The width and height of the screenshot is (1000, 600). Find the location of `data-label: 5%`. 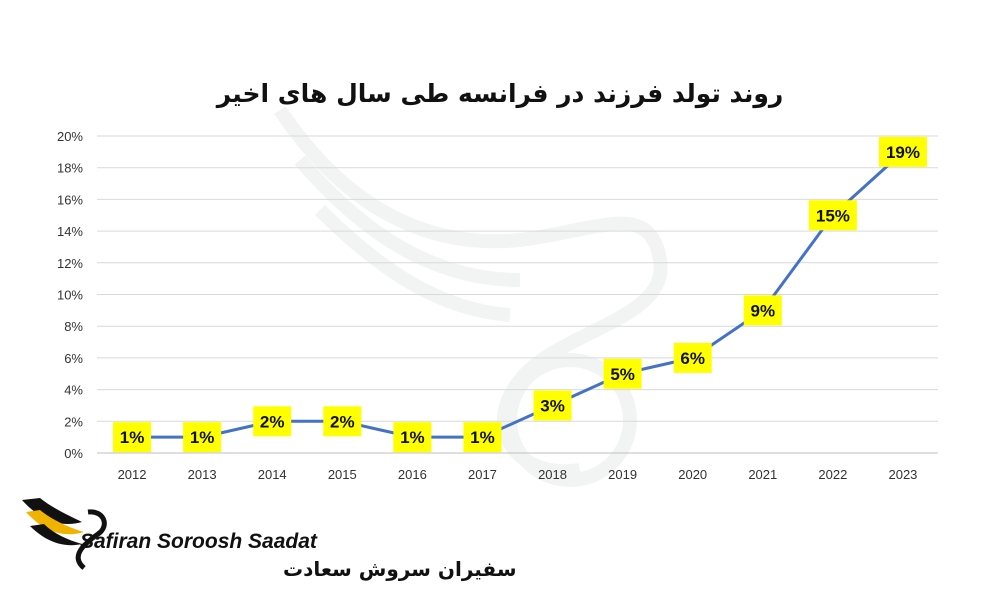

data-label: 5% is located at coordinates (622, 374).